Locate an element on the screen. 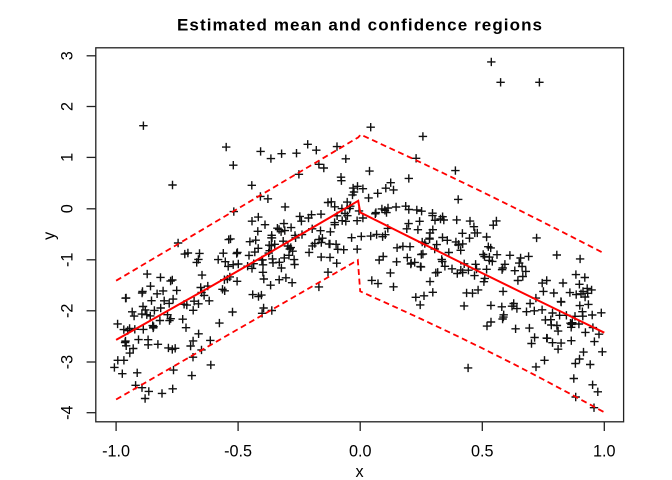 The image size is (672, 480). svg-text: -3 is located at coordinates (68, 362).